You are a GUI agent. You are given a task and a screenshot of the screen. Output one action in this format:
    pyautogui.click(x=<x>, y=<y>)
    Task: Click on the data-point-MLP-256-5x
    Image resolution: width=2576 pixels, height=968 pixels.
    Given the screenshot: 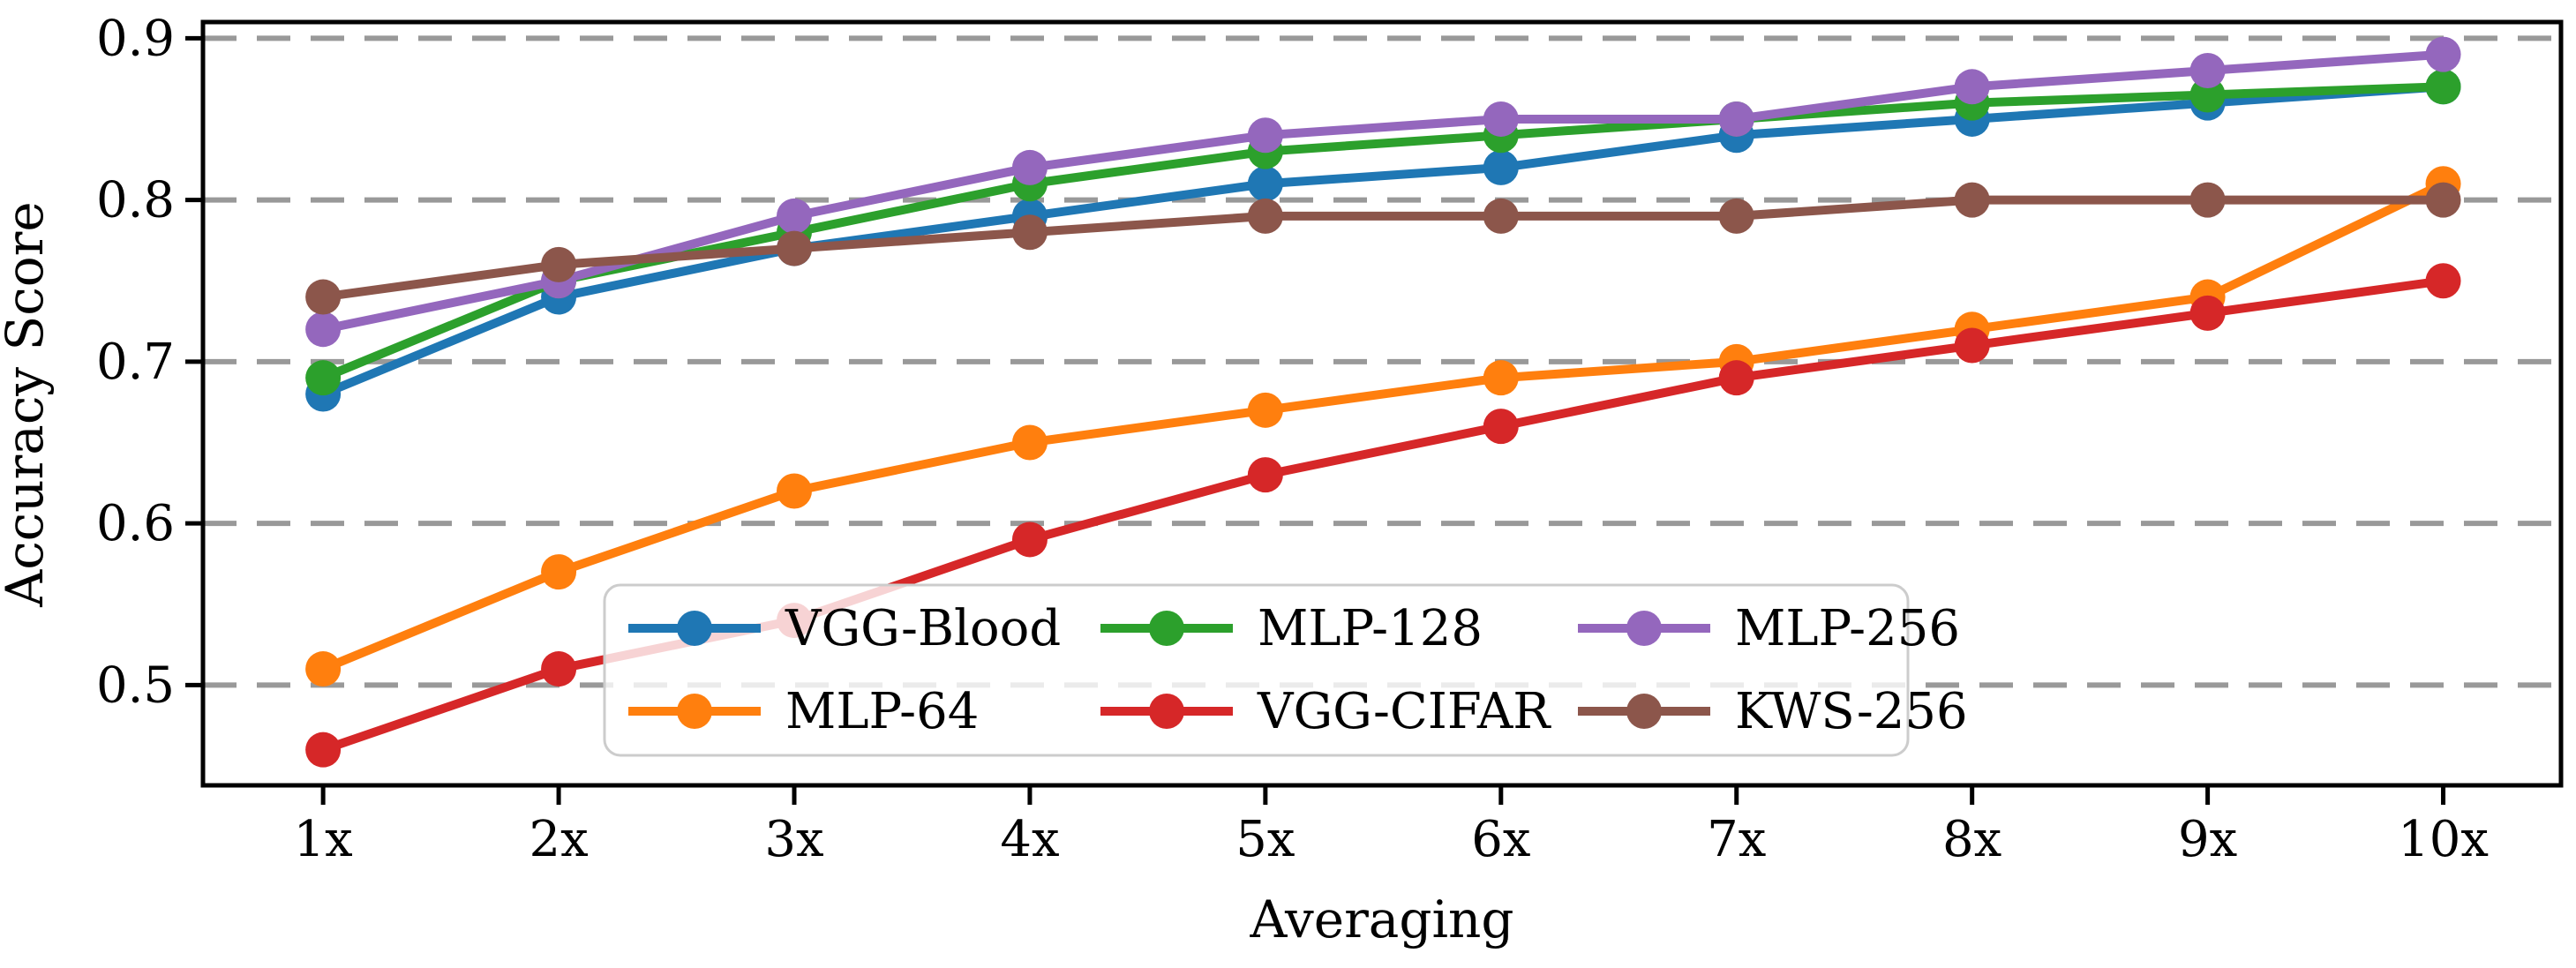 What is the action you would take?
    pyautogui.click(x=1265, y=135)
    